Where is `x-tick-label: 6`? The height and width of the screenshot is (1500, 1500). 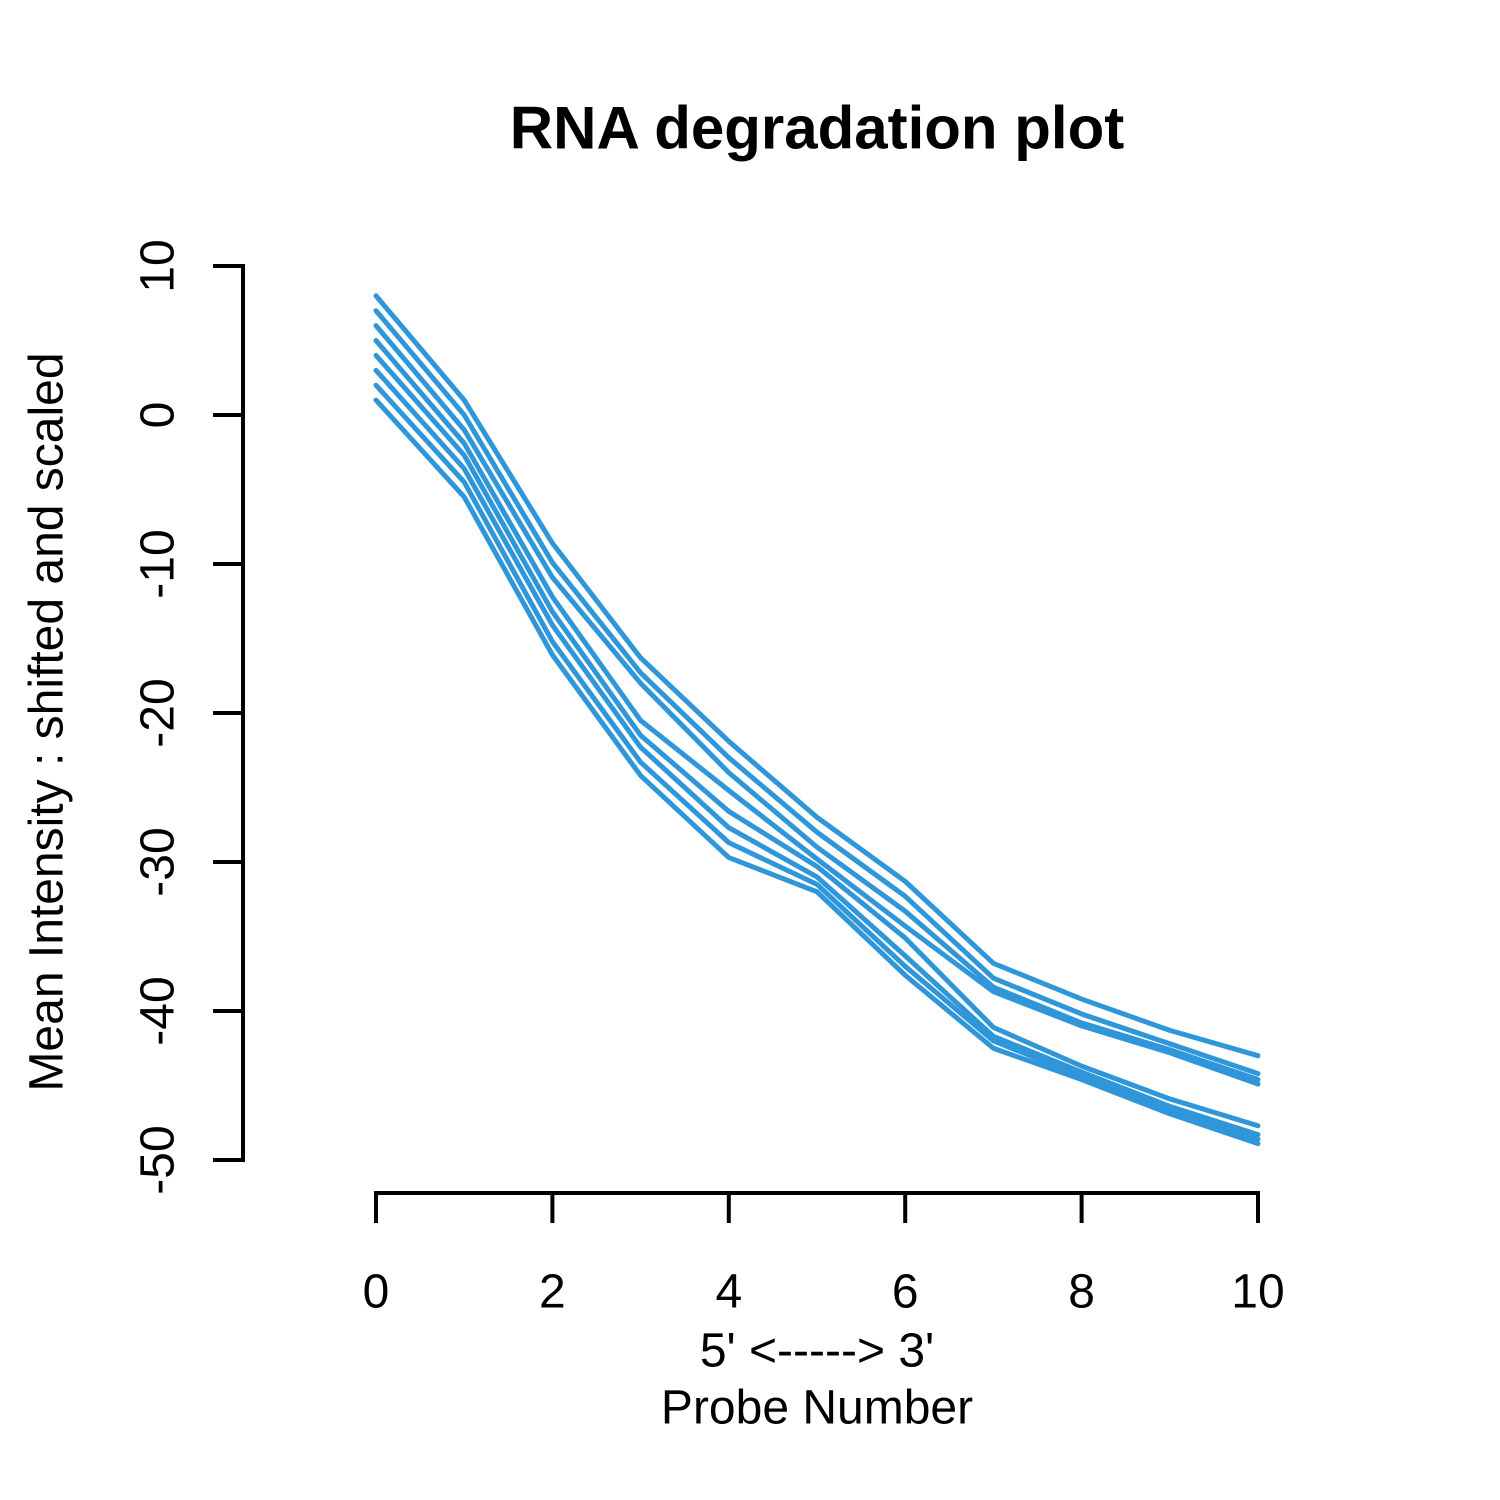 x-tick-label: 6 is located at coordinates (905, 1292).